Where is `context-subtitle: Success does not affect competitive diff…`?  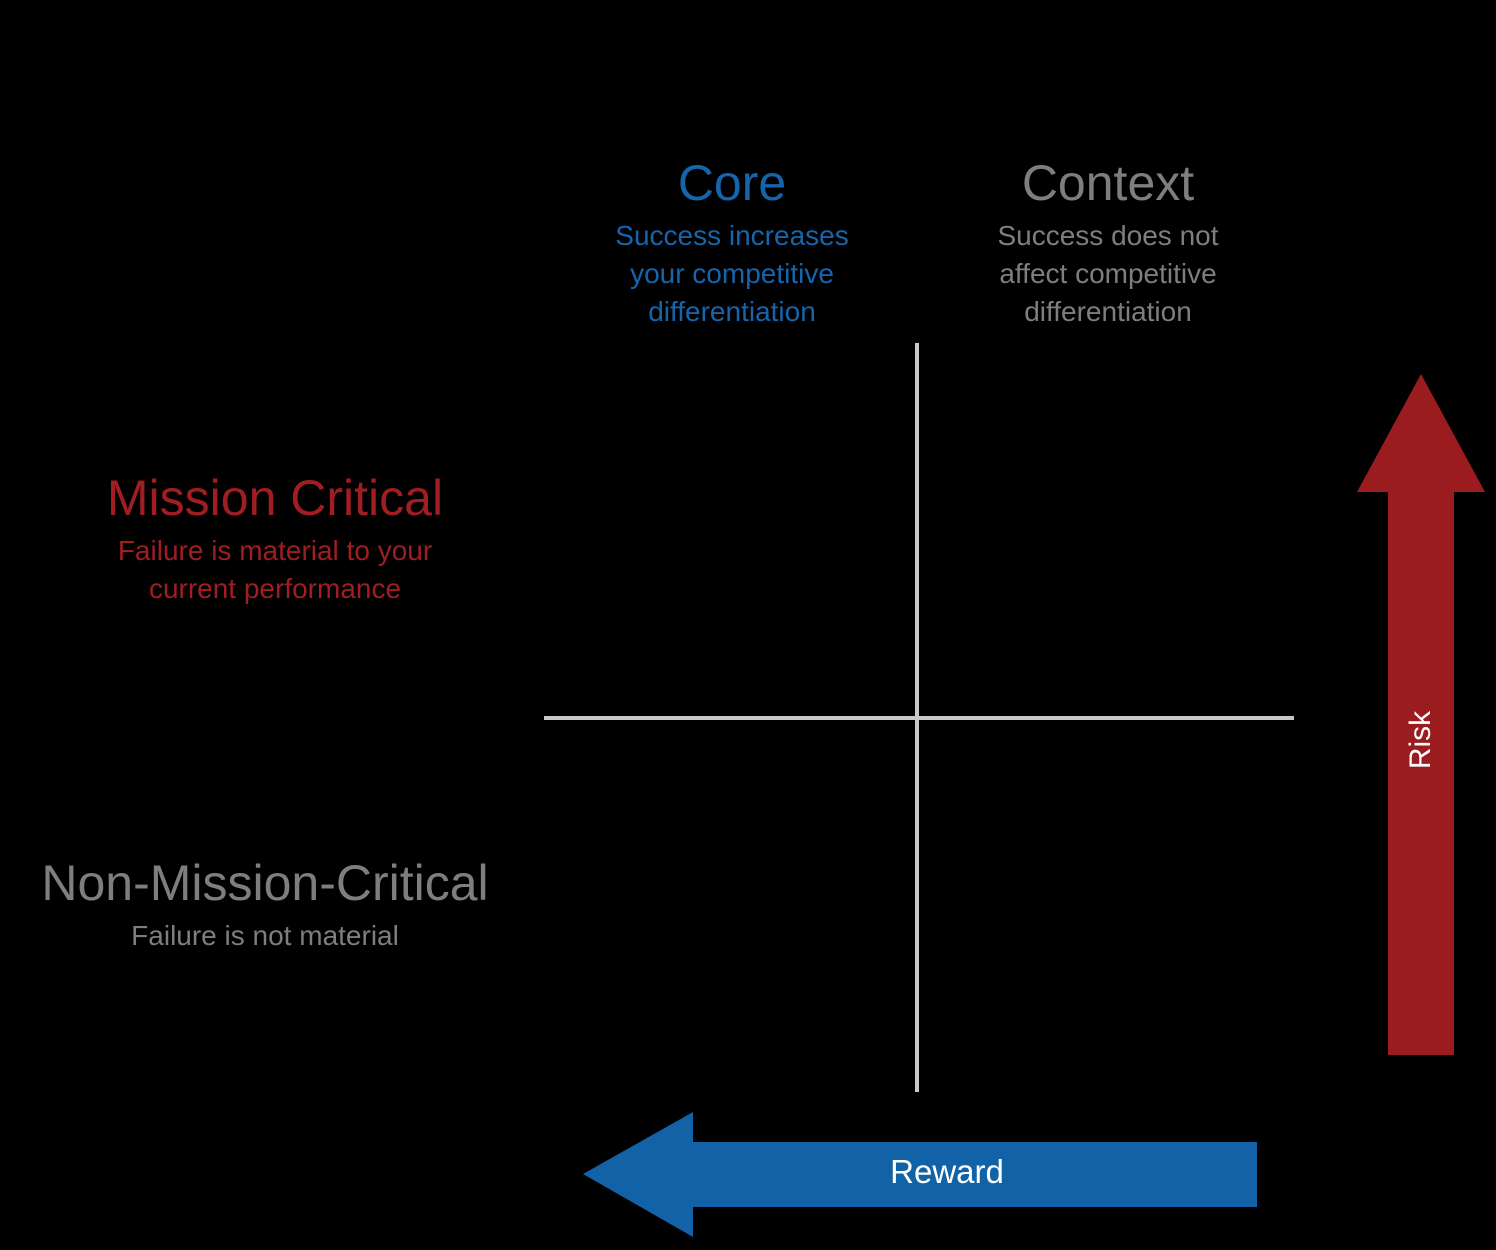 context-subtitle: Success does not affect competitive diff… is located at coordinates (1108, 274).